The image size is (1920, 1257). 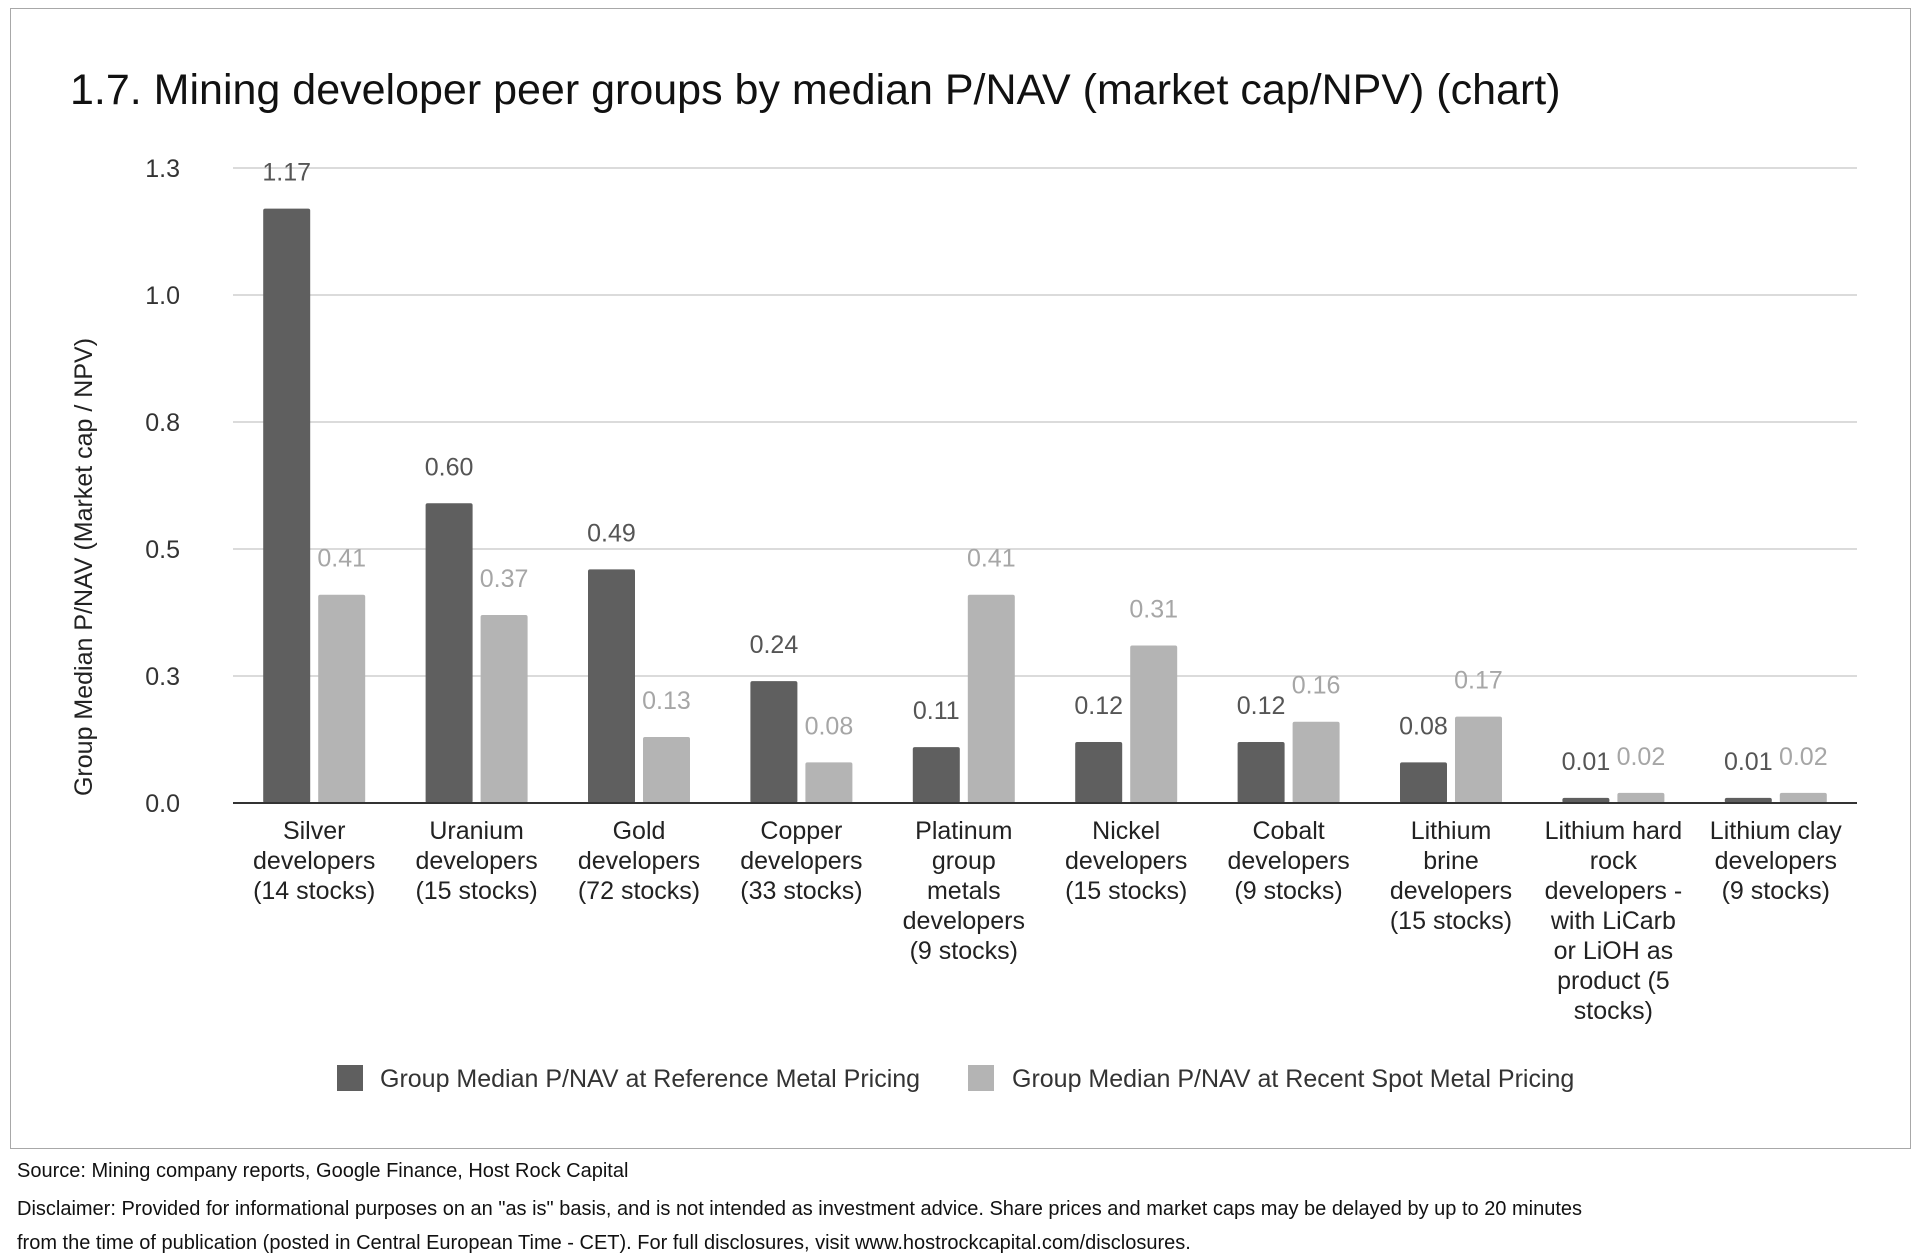 I want to click on y-tick-label: 0.3, so click(x=162, y=677).